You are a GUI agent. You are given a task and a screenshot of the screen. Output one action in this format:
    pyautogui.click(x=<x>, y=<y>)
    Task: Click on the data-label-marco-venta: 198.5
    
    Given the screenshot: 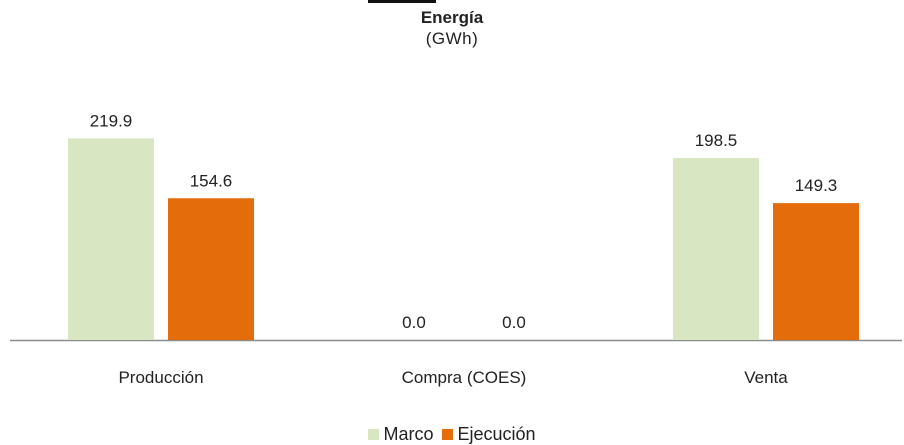 What is the action you would take?
    pyautogui.click(x=716, y=140)
    